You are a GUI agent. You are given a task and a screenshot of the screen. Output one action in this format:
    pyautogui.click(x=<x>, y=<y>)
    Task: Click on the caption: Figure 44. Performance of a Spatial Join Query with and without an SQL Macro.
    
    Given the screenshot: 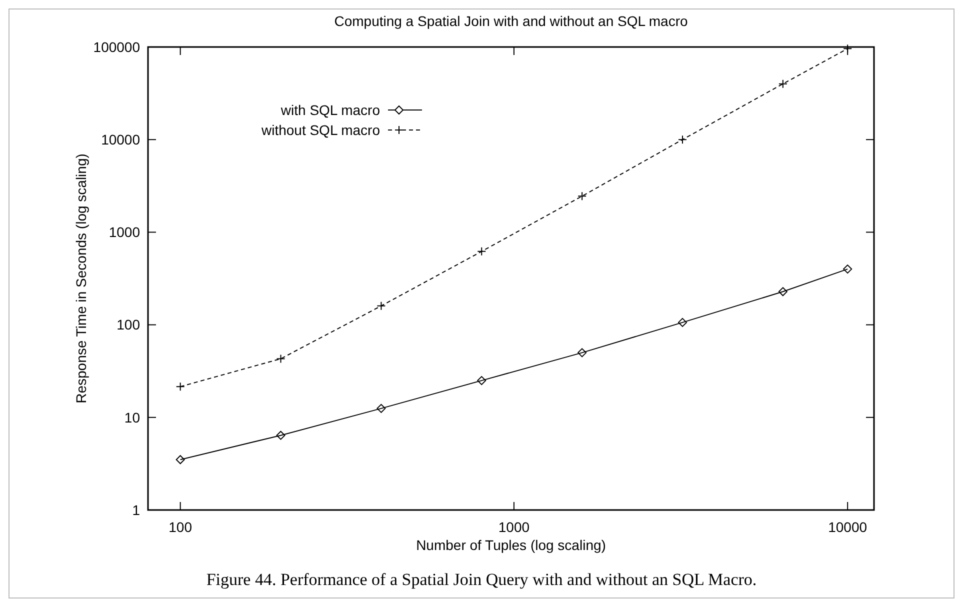 What is the action you would take?
    pyautogui.click(x=481, y=579)
    